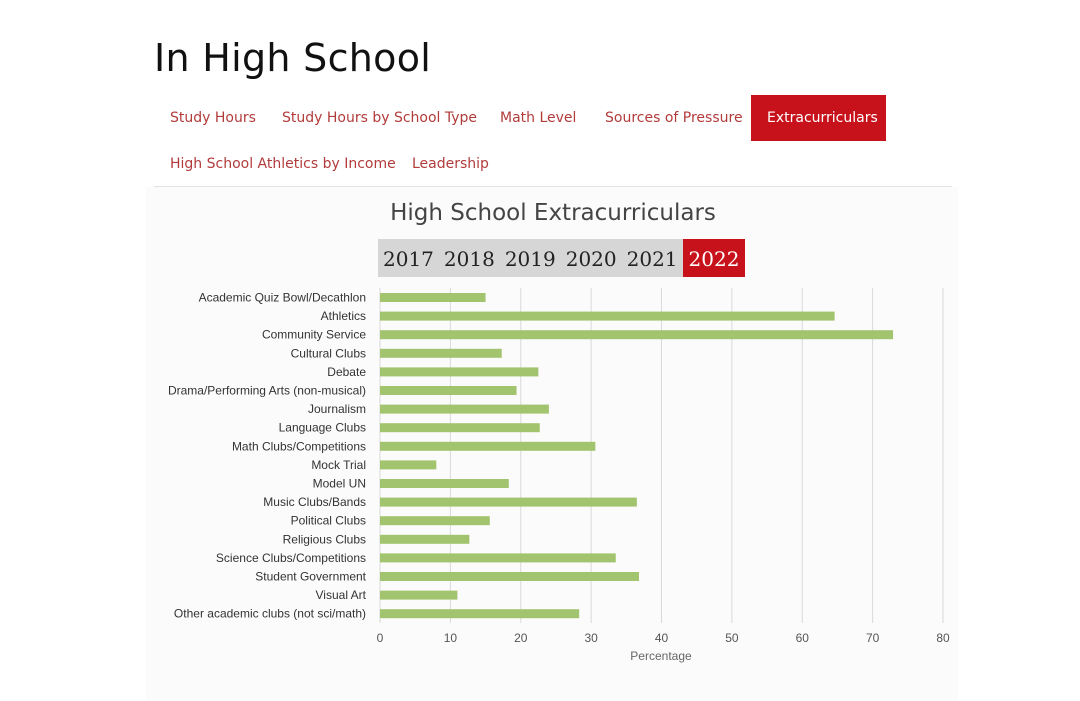  What do you see at coordinates (803, 638) in the screenshot?
I see `x-tick-label: 60` at bounding box center [803, 638].